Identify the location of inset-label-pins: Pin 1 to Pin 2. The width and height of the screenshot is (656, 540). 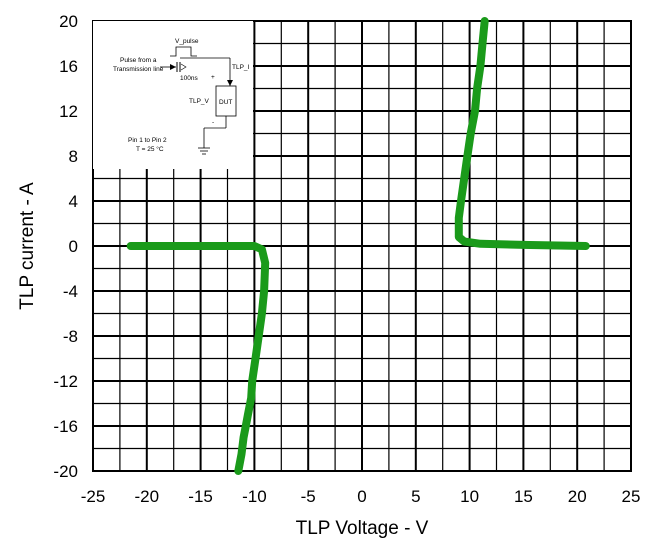
(147, 140).